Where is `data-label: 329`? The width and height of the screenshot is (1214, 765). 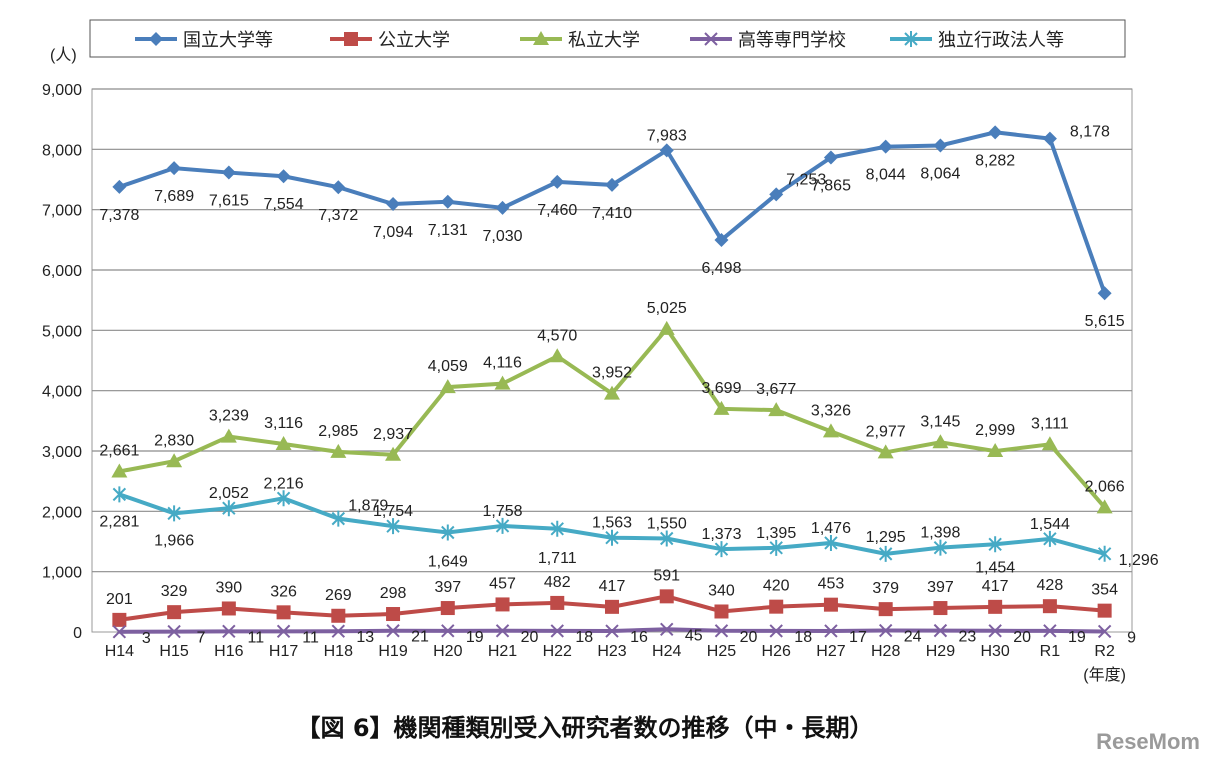 data-label: 329 is located at coordinates (174, 591).